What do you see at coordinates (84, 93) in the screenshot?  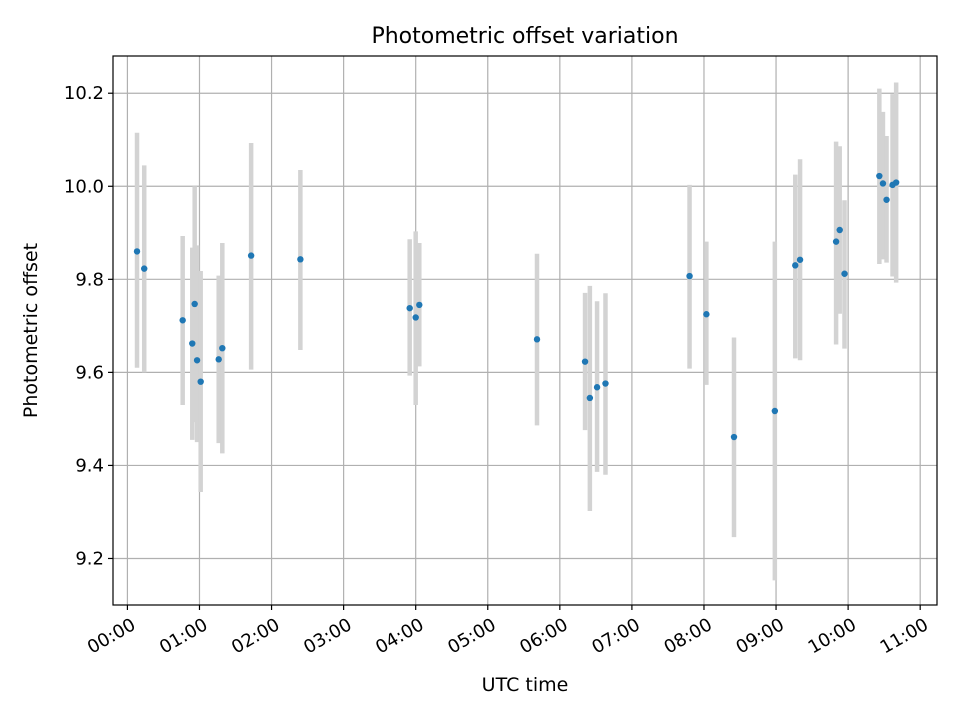 I see `y-tick-label: 10.2` at bounding box center [84, 93].